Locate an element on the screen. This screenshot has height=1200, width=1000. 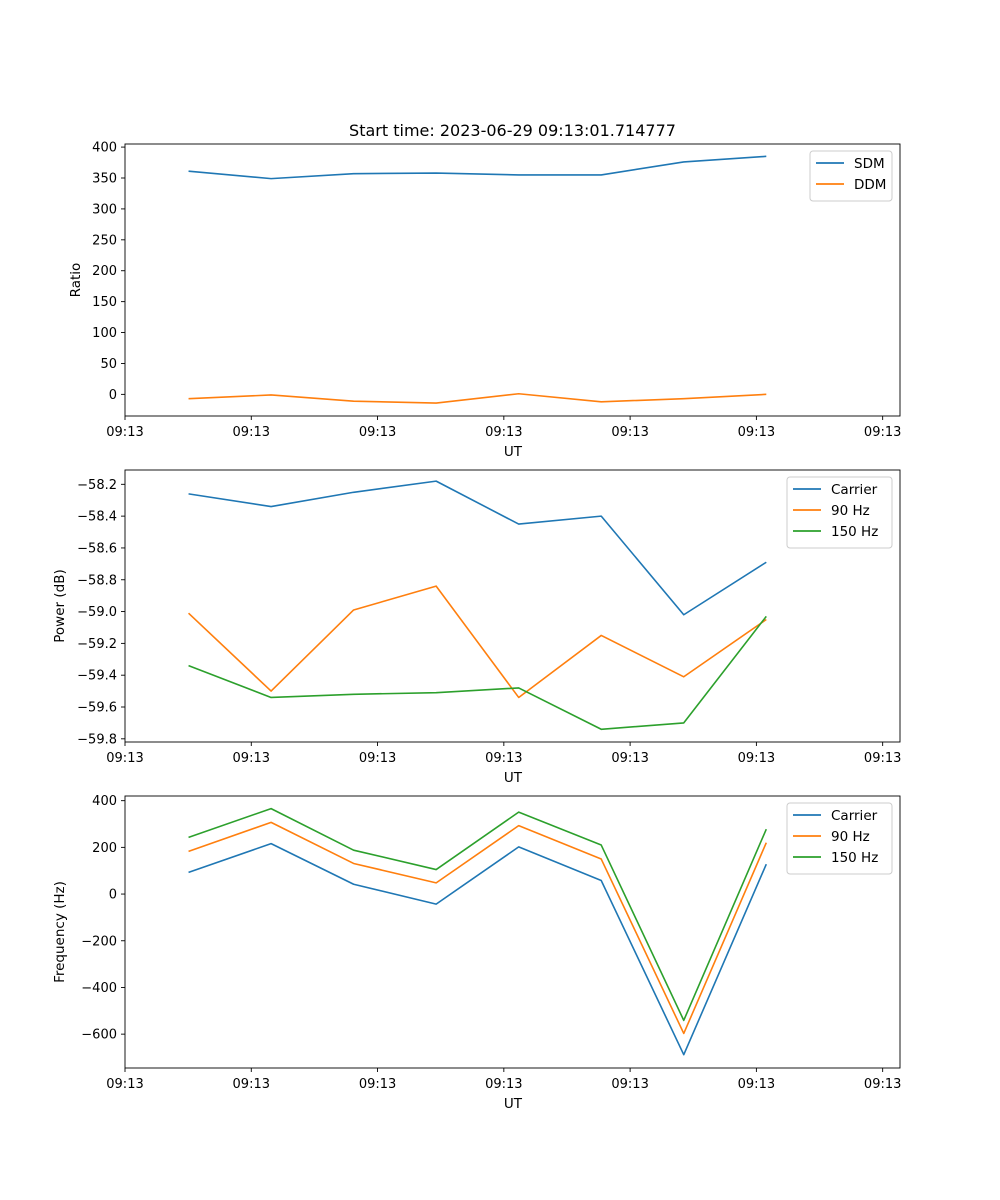
y-tick-label: −58.6 is located at coordinates (97, 548).